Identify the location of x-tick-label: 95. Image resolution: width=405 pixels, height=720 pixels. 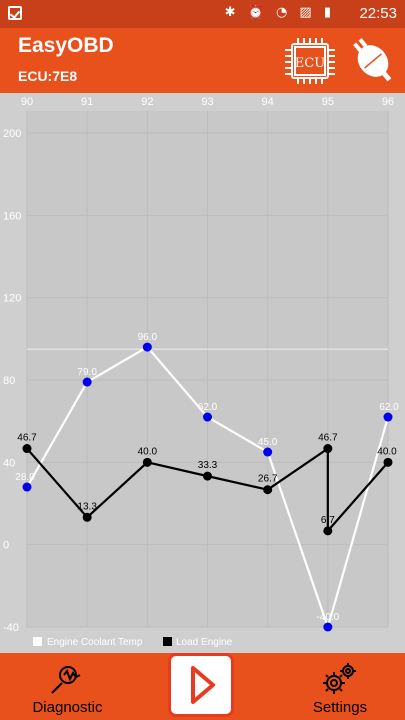
(328, 102).